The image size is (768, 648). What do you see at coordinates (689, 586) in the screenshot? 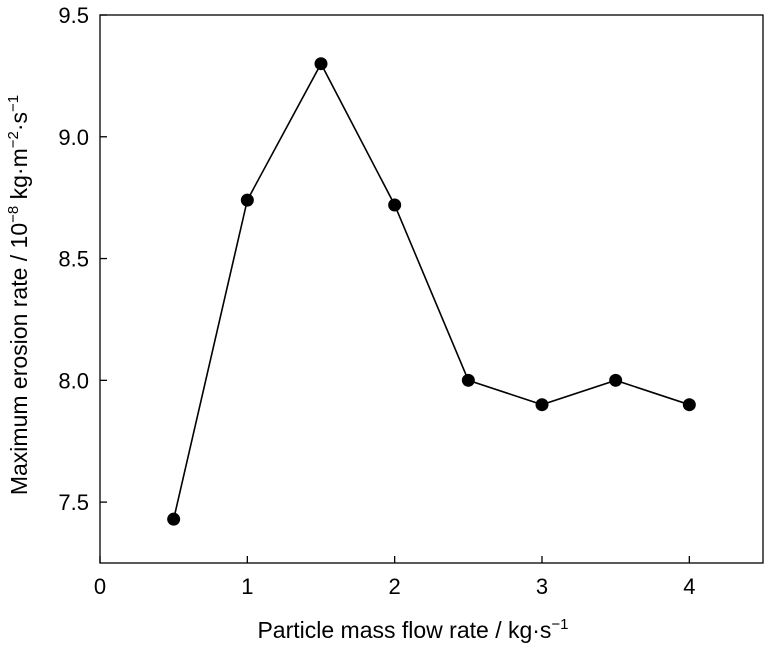
I see `x-tick-label: 4` at bounding box center [689, 586].